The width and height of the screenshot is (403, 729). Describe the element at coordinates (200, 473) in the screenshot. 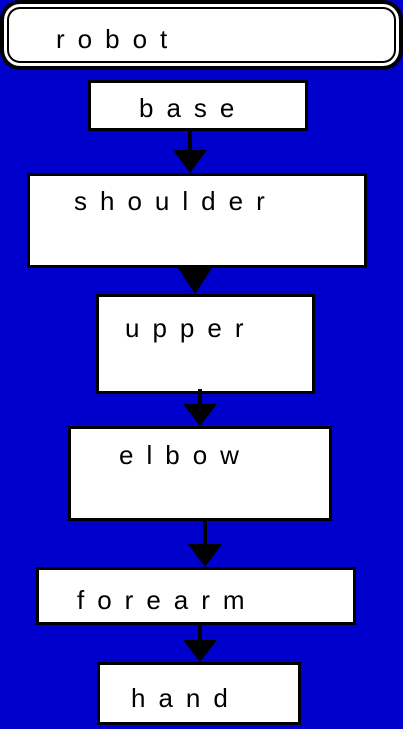

I see `node-elbow: elbow` at that location.